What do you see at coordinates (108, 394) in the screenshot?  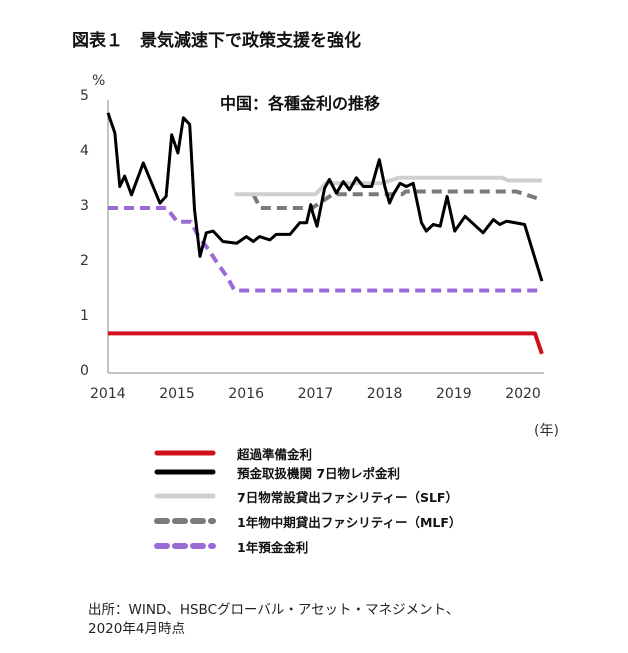 I see `x-tick-label: 2014` at bounding box center [108, 394].